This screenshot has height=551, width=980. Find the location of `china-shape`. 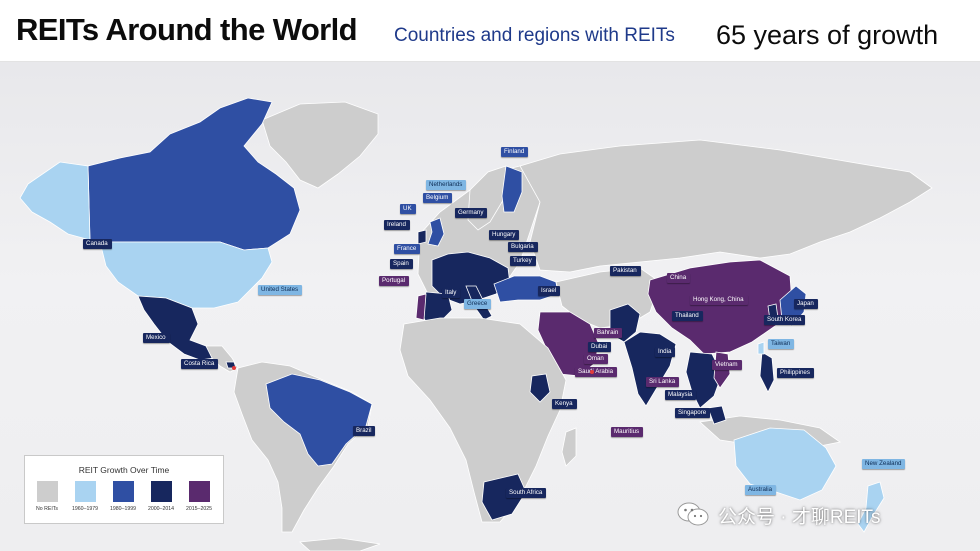

china-shape is located at coordinates (720, 307).